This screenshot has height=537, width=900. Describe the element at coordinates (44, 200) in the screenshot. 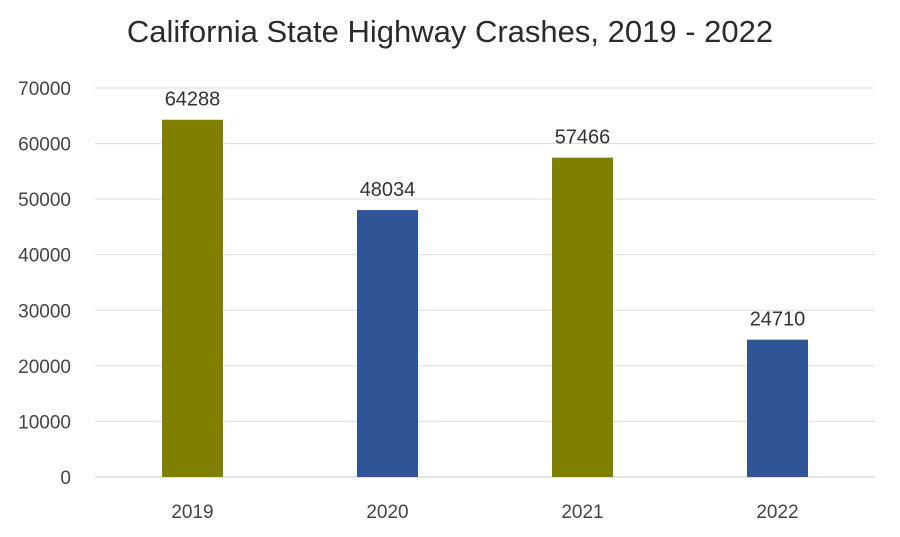

I see `y-tick-label: 50000` at that location.